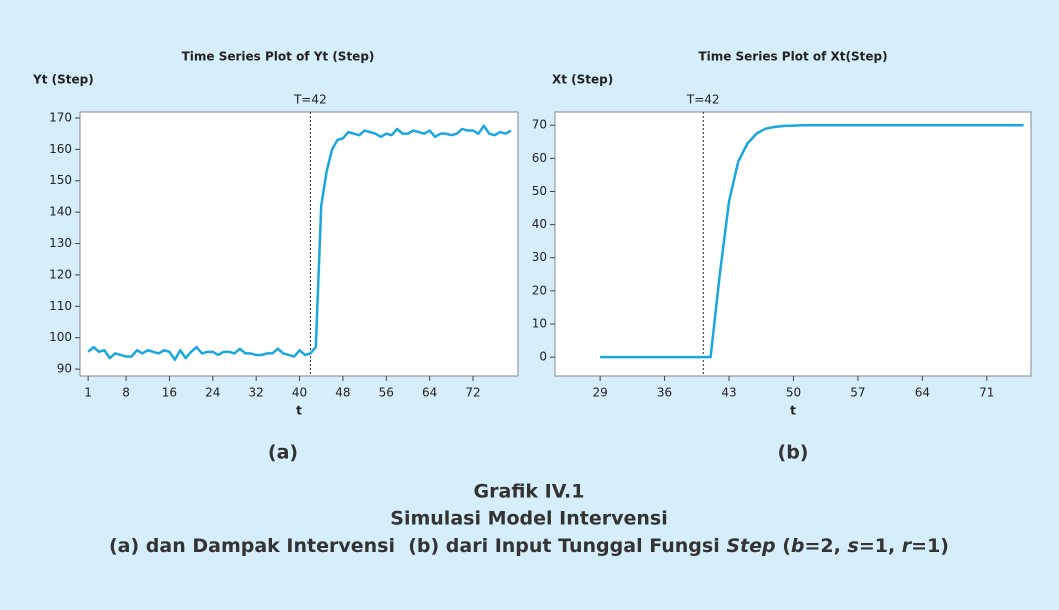 This screenshot has height=610, width=1059. What do you see at coordinates (60, 306) in the screenshot?
I see `y-tick-label: 110` at bounding box center [60, 306].